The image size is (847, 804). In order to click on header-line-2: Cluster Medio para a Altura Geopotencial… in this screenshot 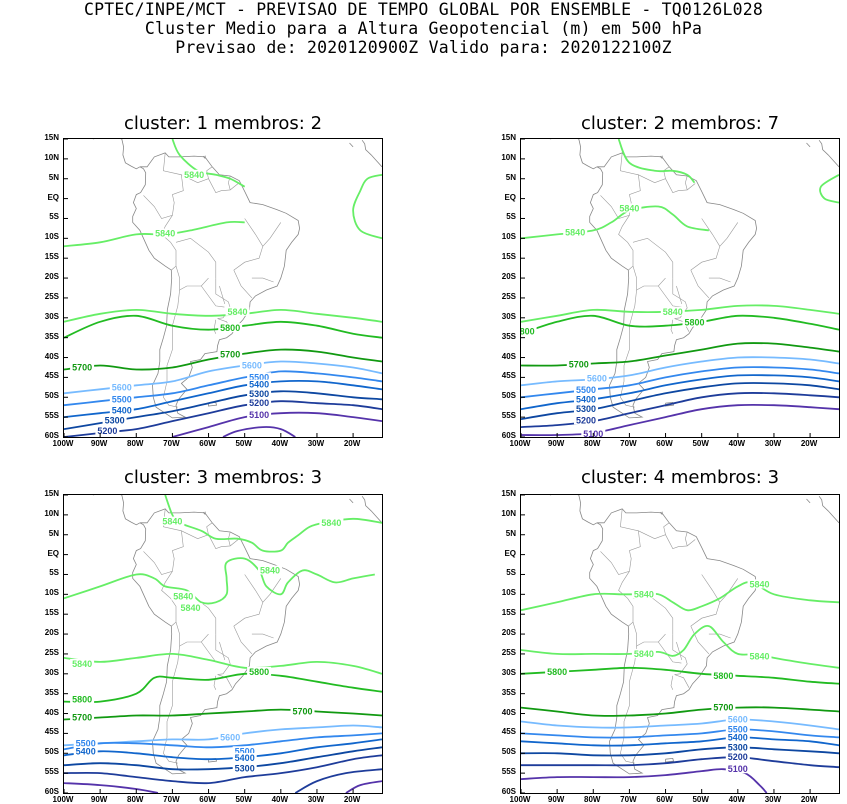, I will do `click(423, 28)`.